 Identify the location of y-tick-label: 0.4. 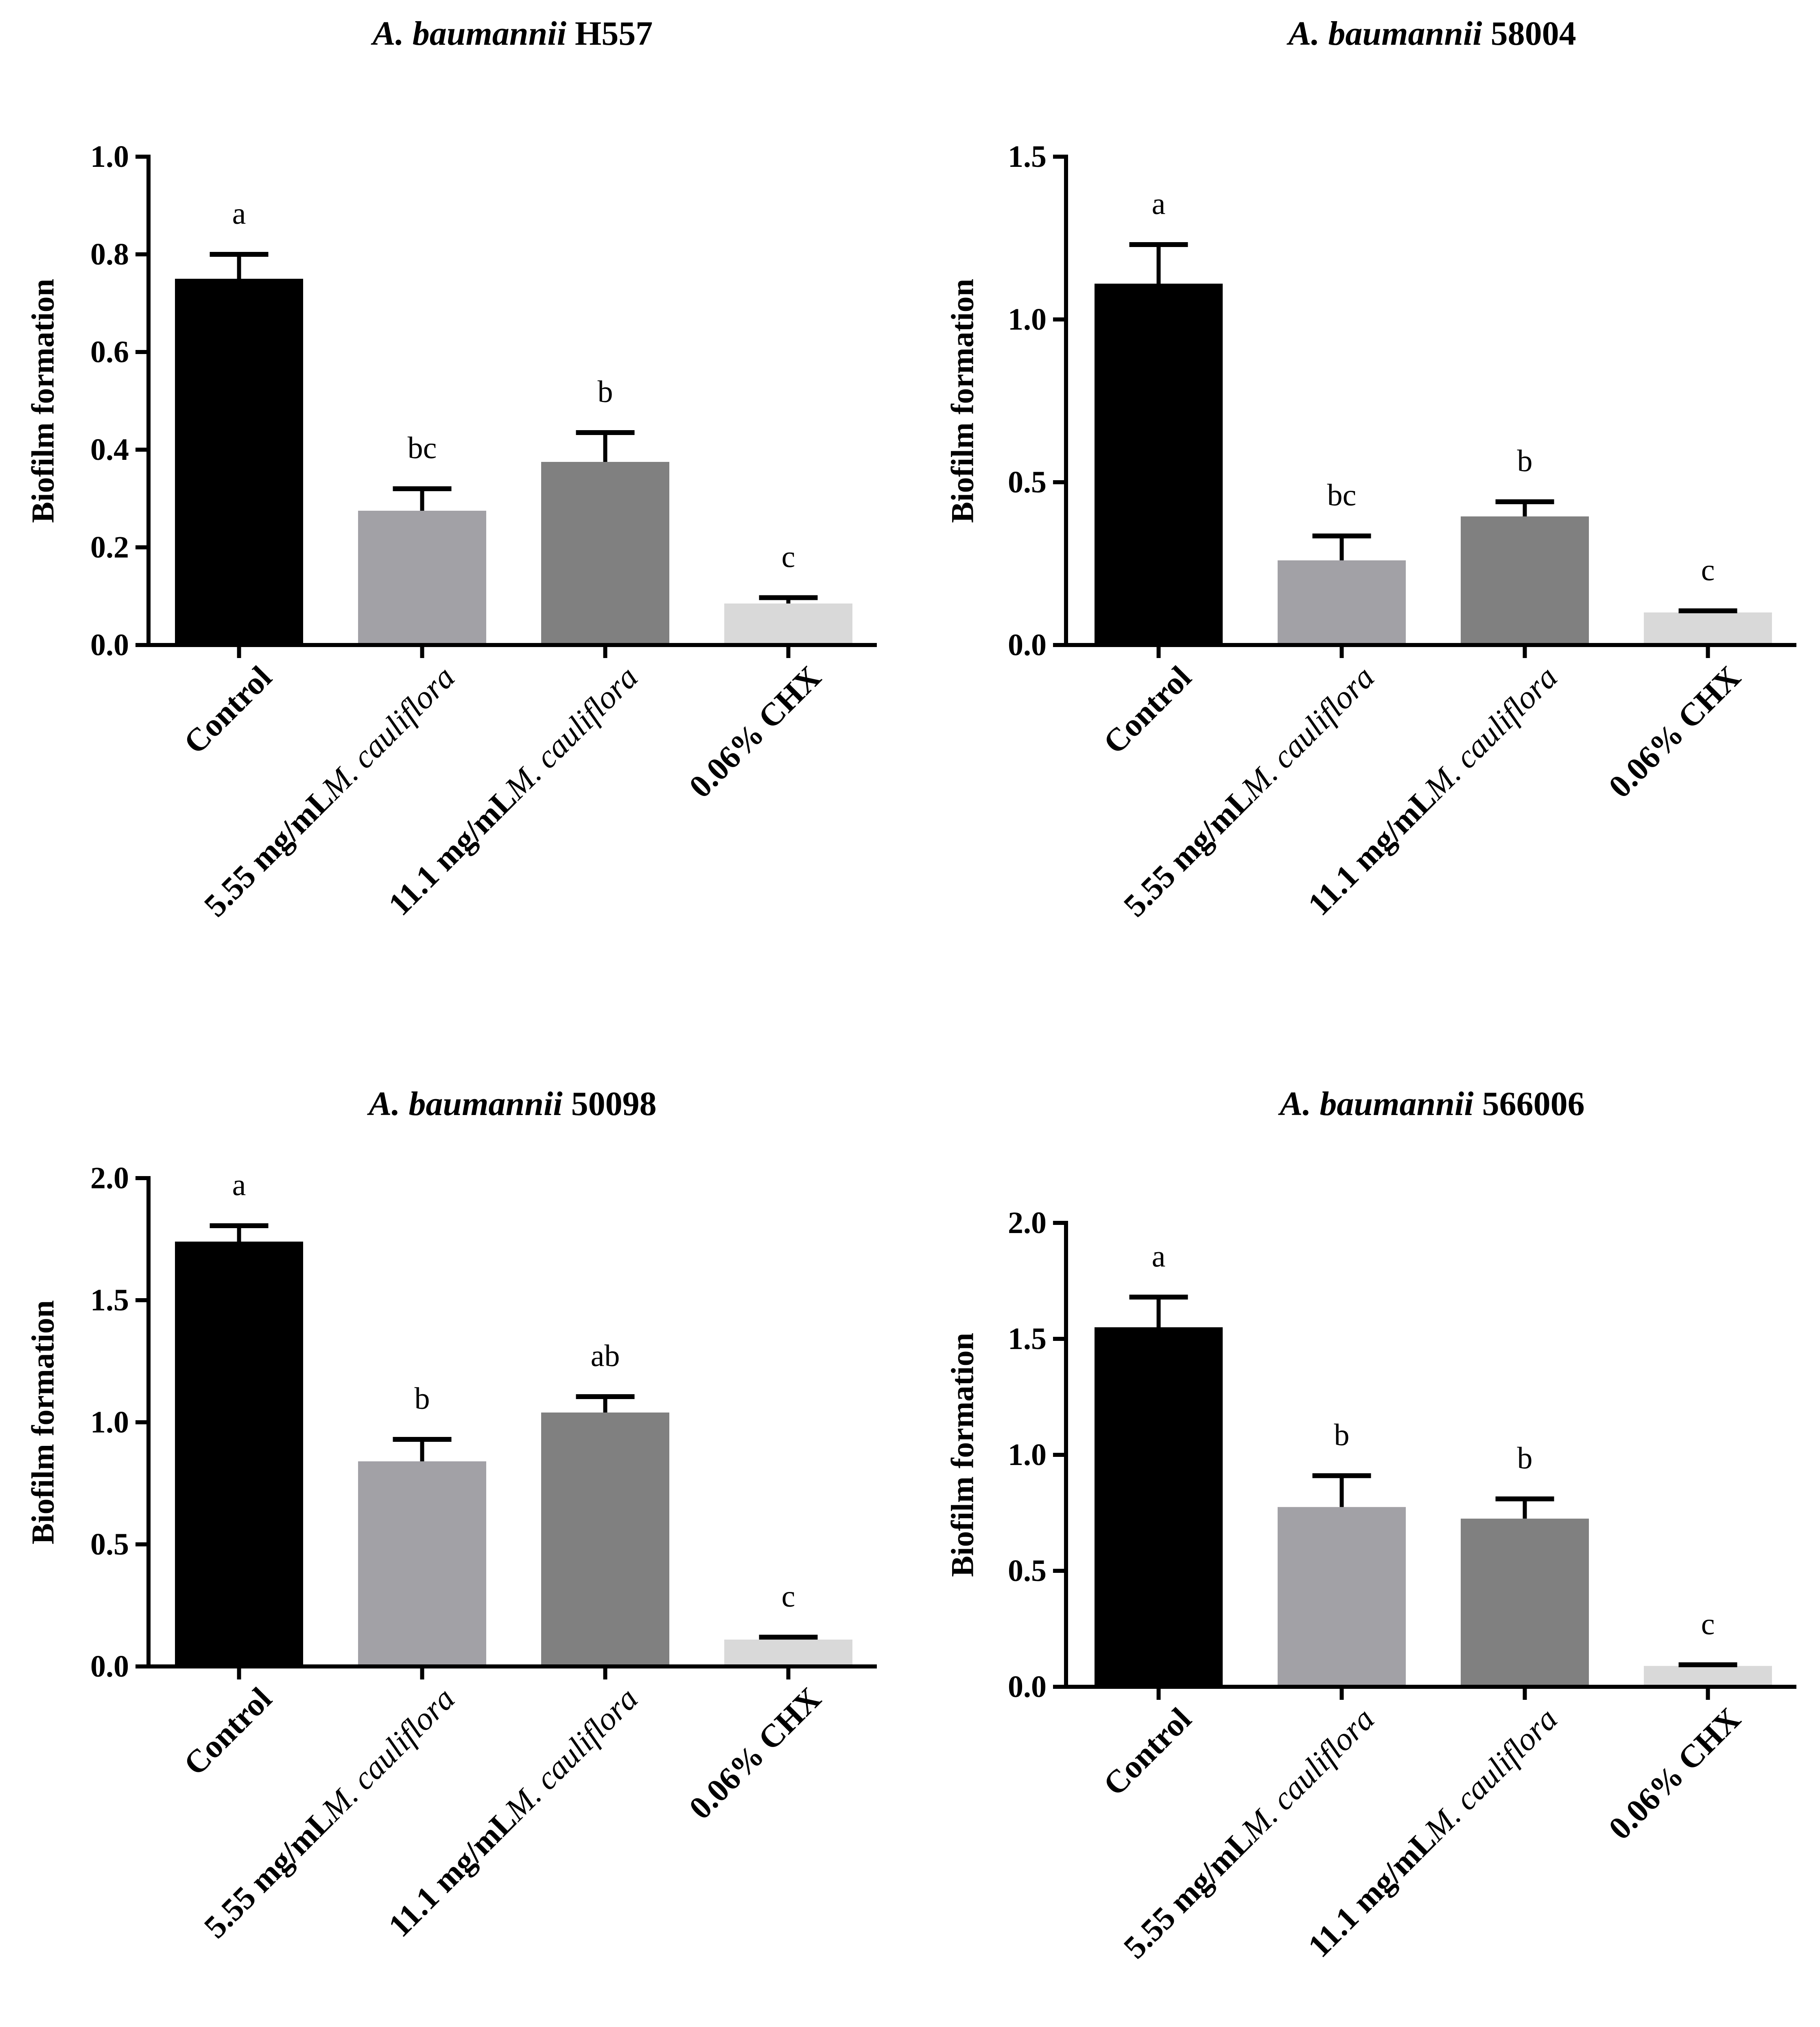
(109, 450).